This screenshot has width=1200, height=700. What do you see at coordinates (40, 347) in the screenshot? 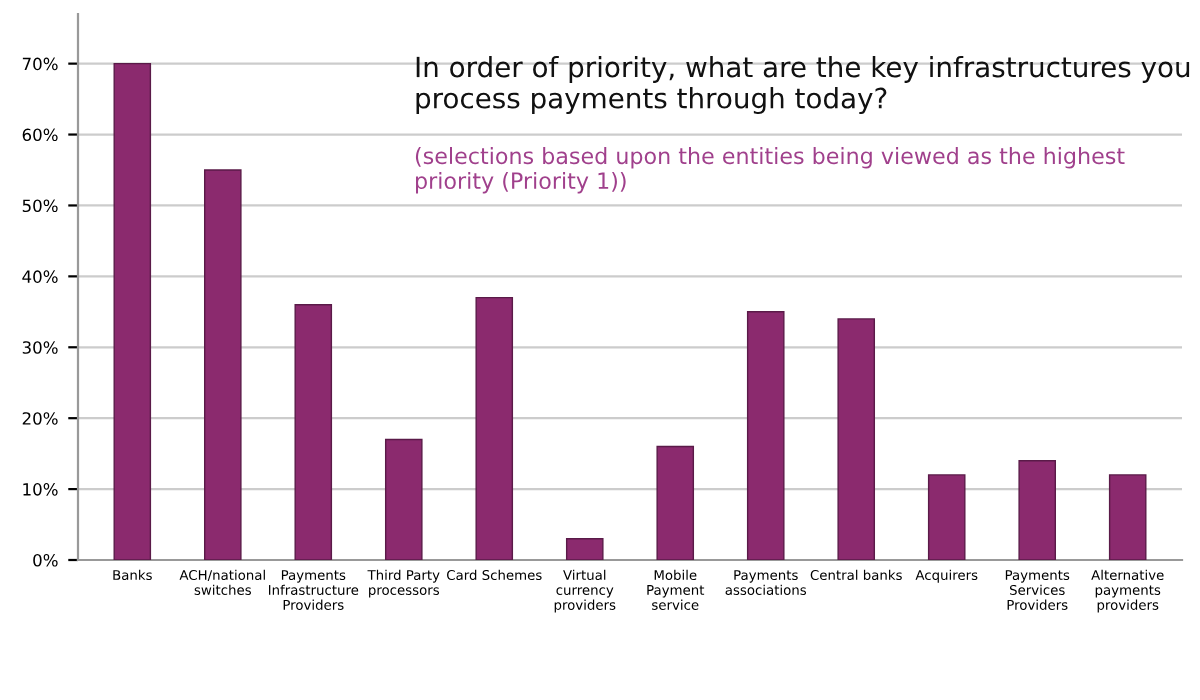
I see `y-tick-label: 30%` at bounding box center [40, 347].